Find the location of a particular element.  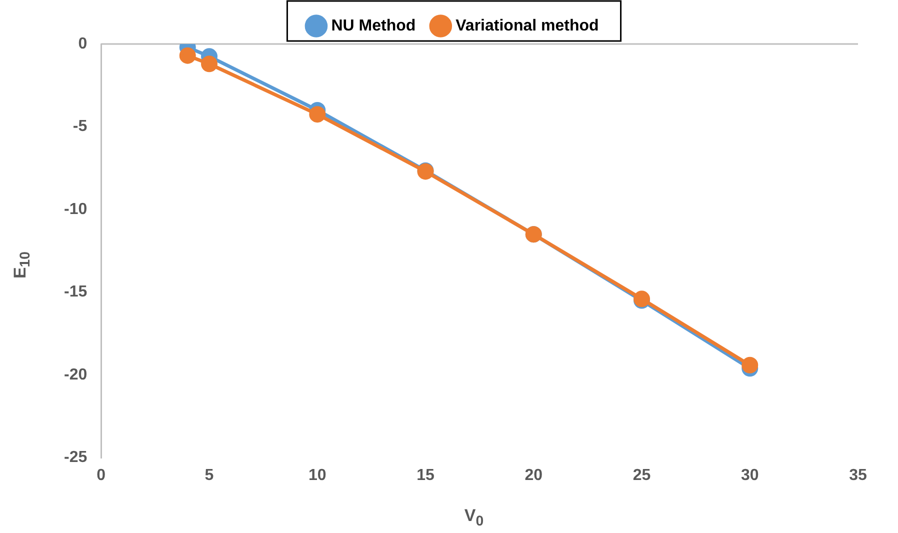

x-axis-title: V$_{0}$ is located at coordinates (474, 518).